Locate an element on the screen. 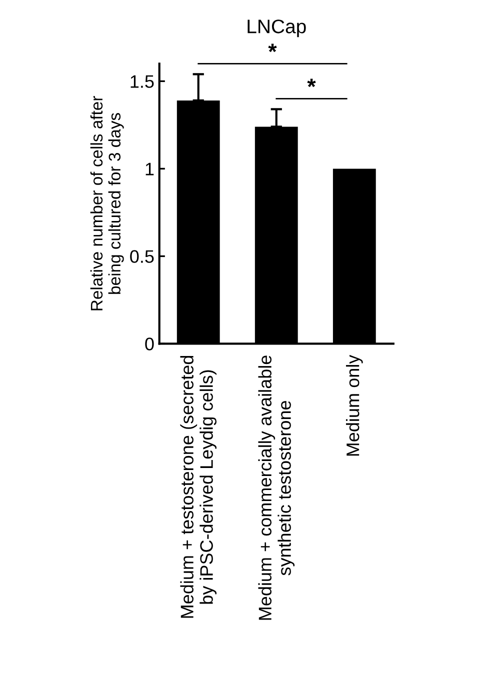  x-tick-label: Medium + testosterone (secreted by iPSC-derived Leydig cells) is located at coordinates (198, 487).